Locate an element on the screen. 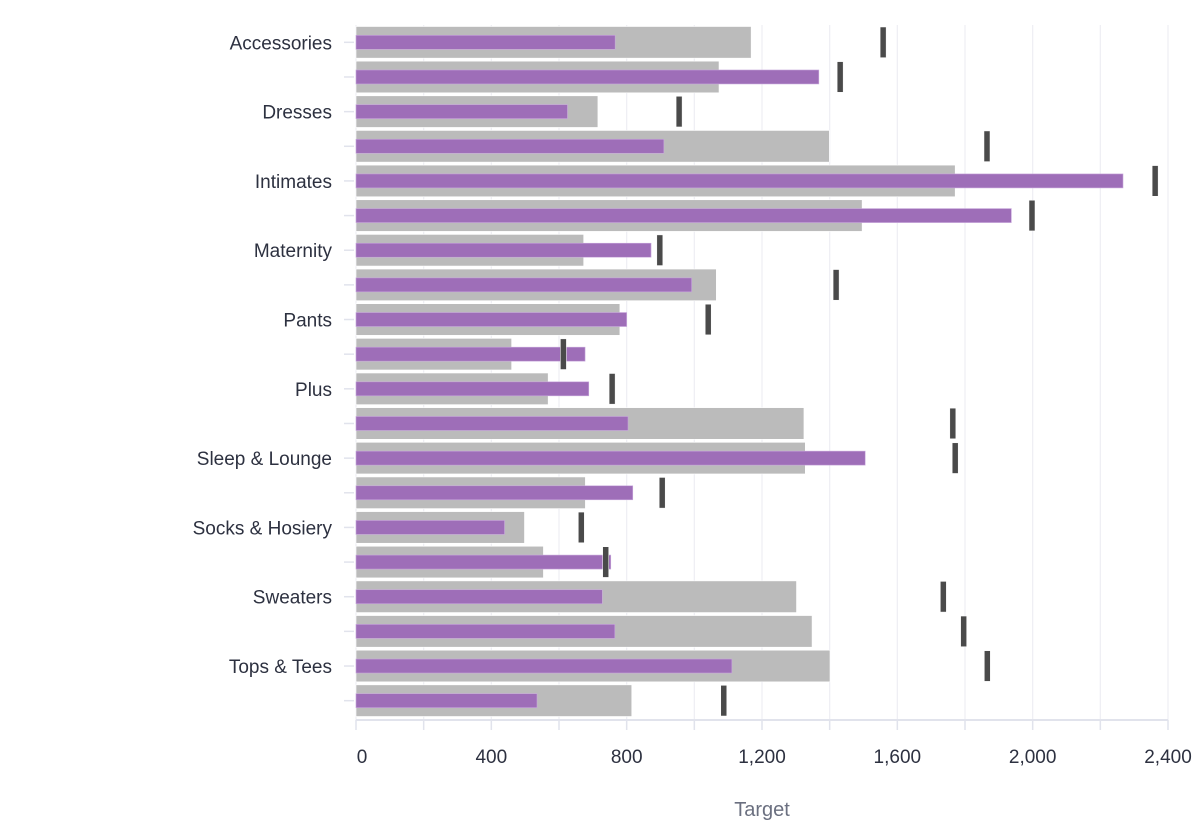 The width and height of the screenshot is (1198, 836). y-category-label: Dresses is located at coordinates (297, 113).